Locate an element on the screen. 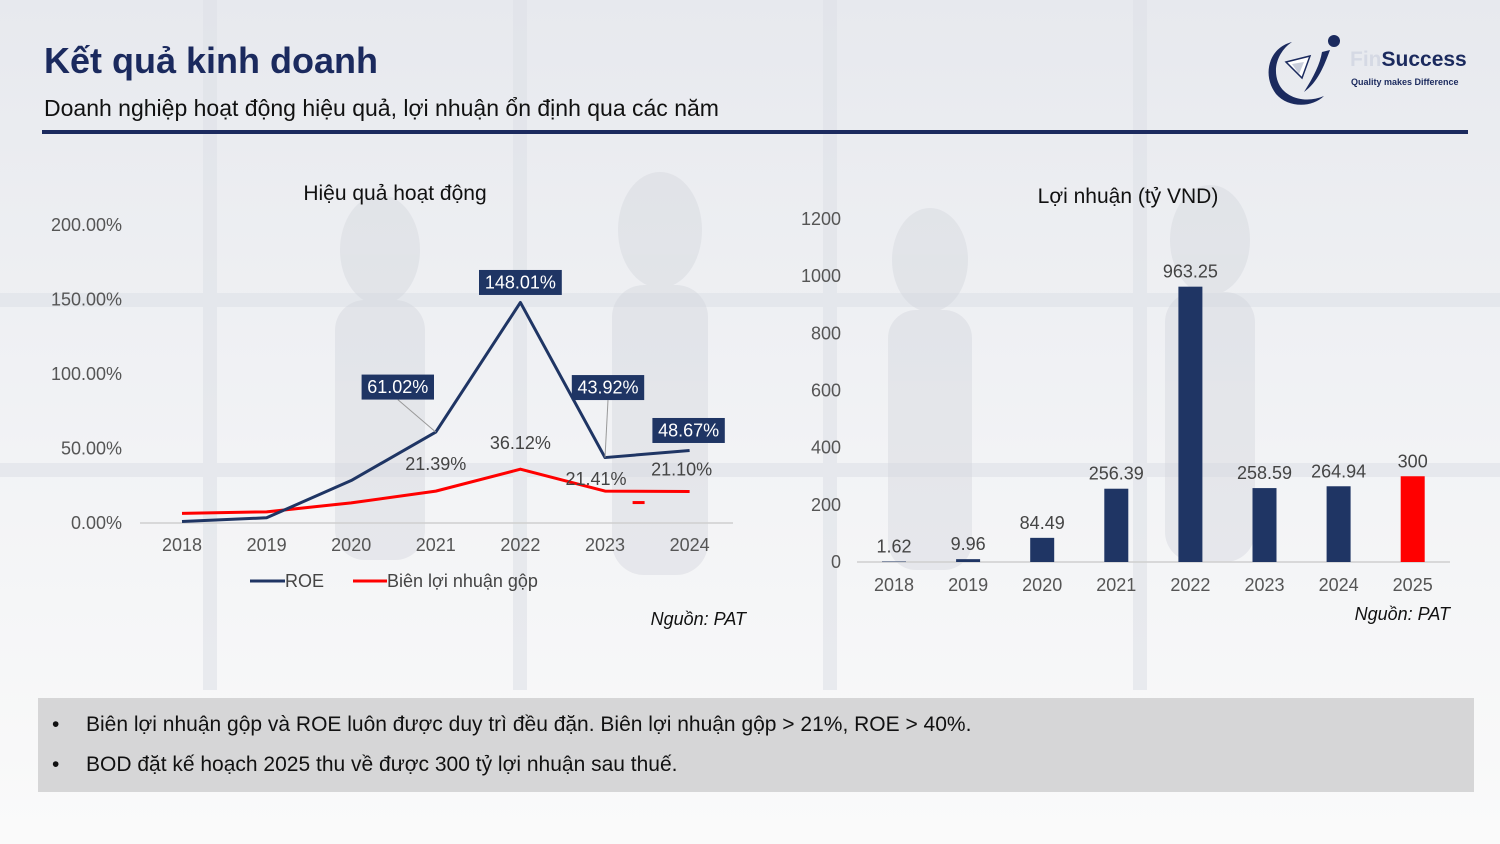 The width and height of the screenshot is (1500, 844). bar-data-label: 84.49 is located at coordinates (1042, 523).